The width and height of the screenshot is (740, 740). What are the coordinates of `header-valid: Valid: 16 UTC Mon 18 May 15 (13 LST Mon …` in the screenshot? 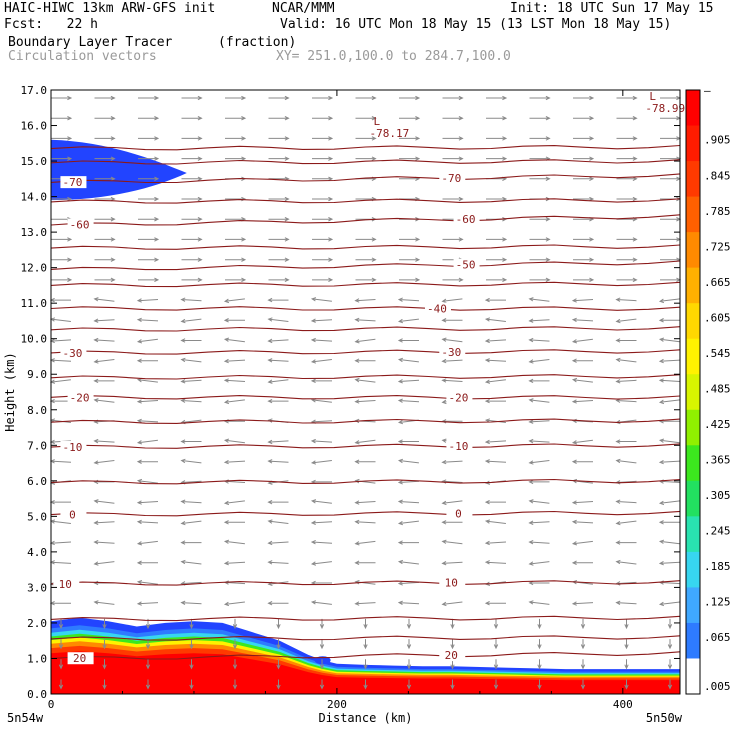 It's located at (476, 24).